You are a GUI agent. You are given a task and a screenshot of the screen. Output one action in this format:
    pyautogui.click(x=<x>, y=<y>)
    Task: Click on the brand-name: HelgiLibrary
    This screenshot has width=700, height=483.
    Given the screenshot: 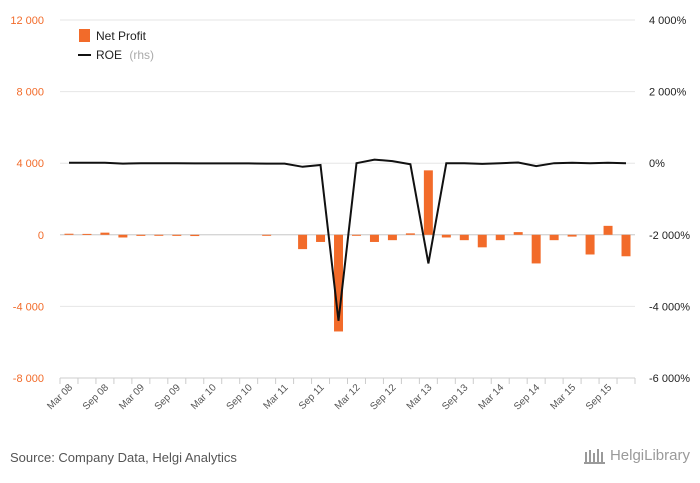 What is the action you would take?
    pyautogui.click(x=649, y=455)
    